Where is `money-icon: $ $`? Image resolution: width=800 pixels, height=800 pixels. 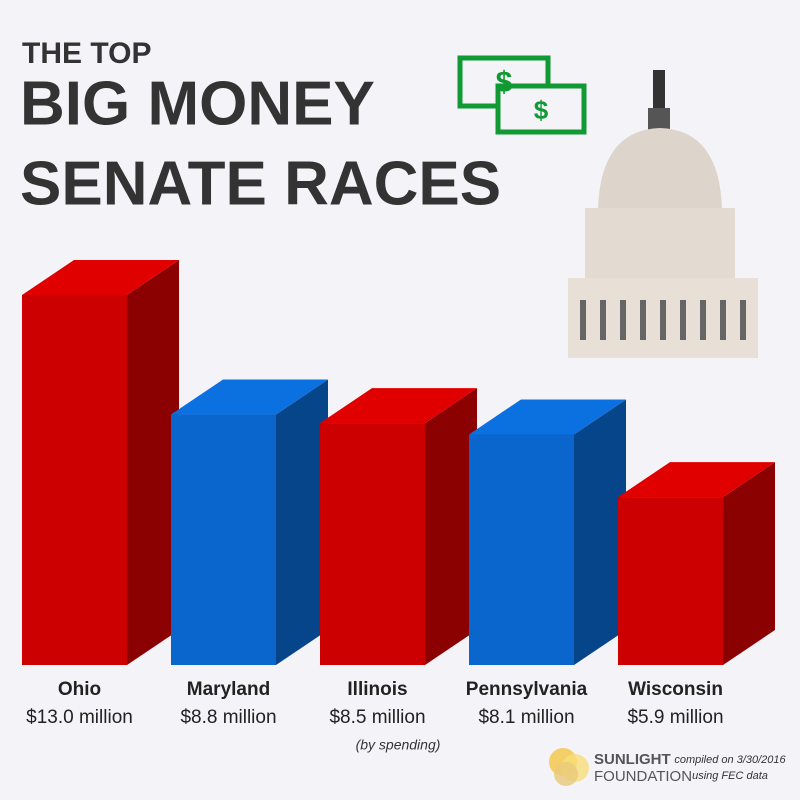 money-icon: $ $ is located at coordinates (522, 95).